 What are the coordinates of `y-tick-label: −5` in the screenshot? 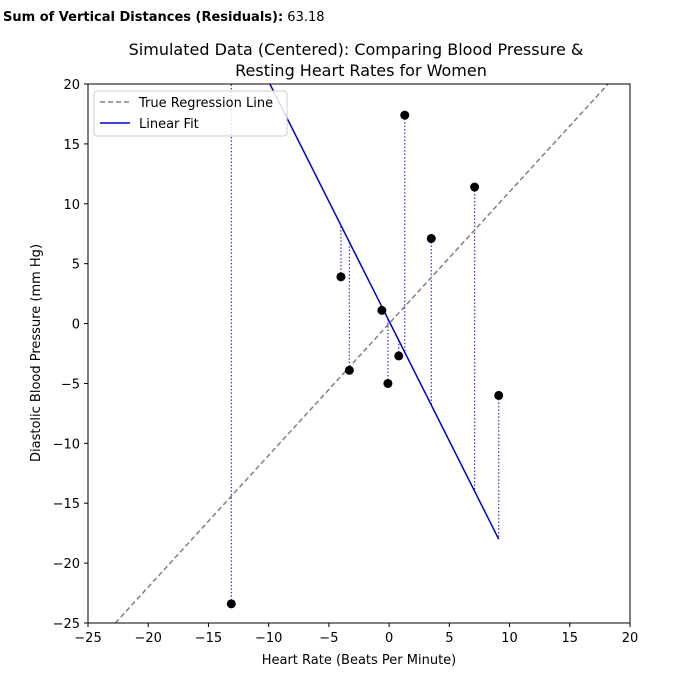 It's located at (70, 384).